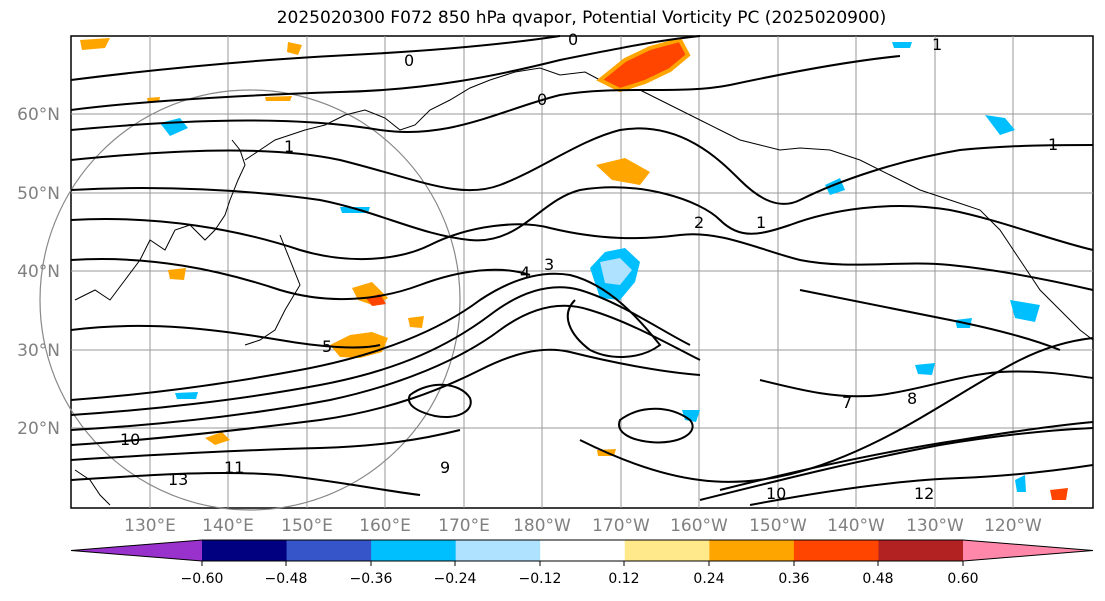 Image resolution: width=1105 pixels, height=601 pixels. Describe the element at coordinates (623, 579) in the screenshot. I see `colorbar-tick-label: 0.12` at that location.